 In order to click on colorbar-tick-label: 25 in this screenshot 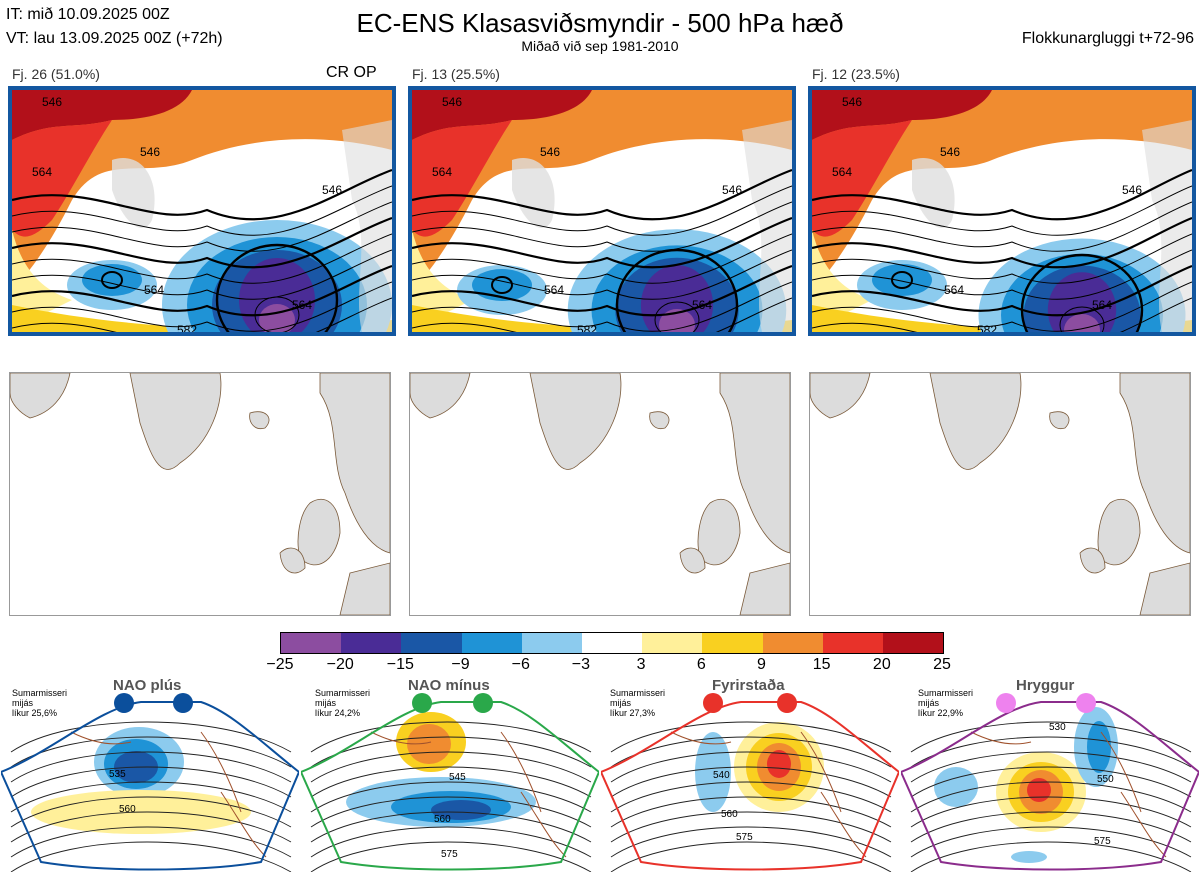, I will do `click(942, 664)`.